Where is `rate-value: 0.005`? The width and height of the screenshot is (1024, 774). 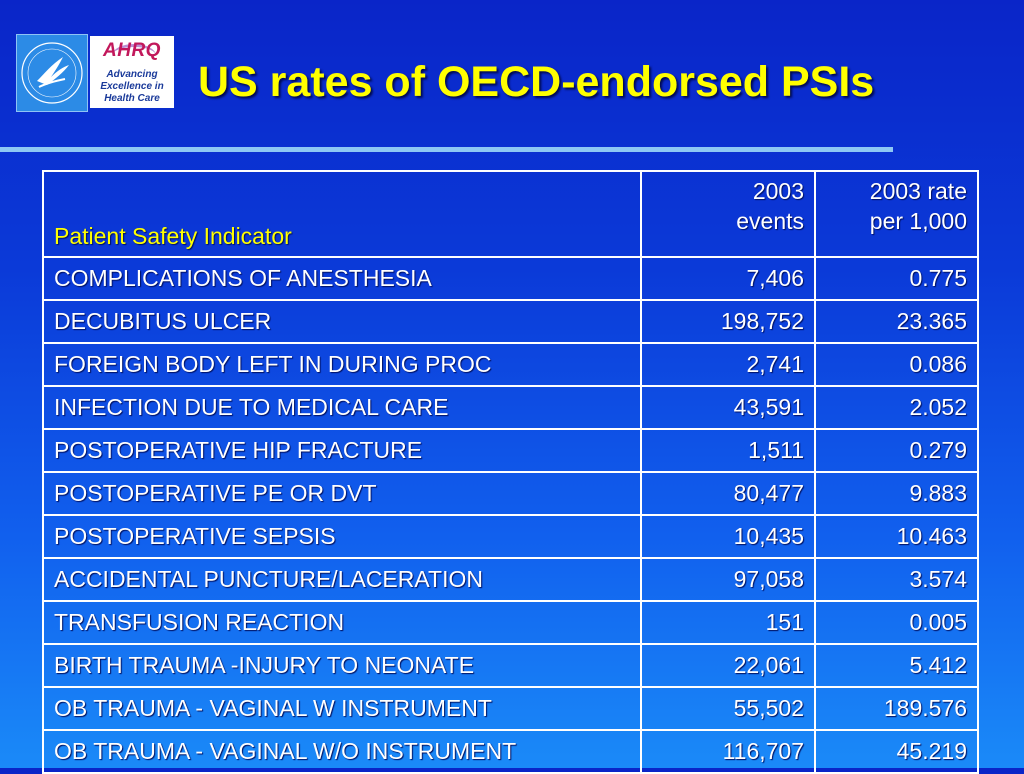
rate-value: 0.005 is located at coordinates (896, 622).